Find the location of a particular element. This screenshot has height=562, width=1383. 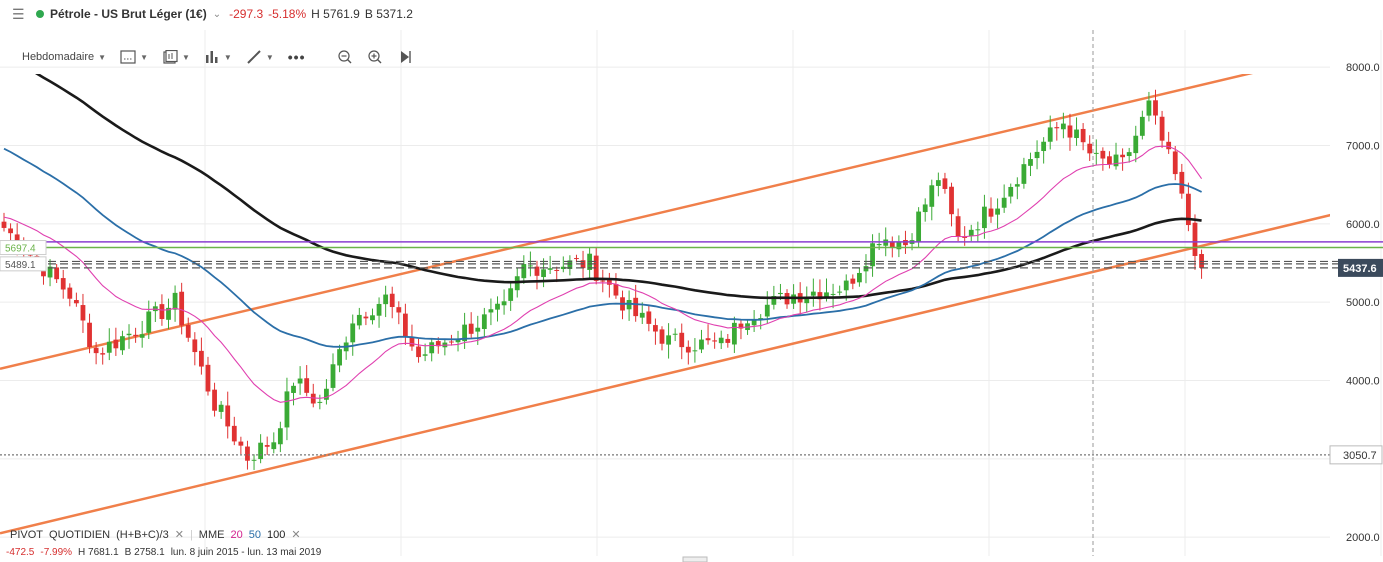

scroll-to-latest-button is located at coordinates (405, 57).